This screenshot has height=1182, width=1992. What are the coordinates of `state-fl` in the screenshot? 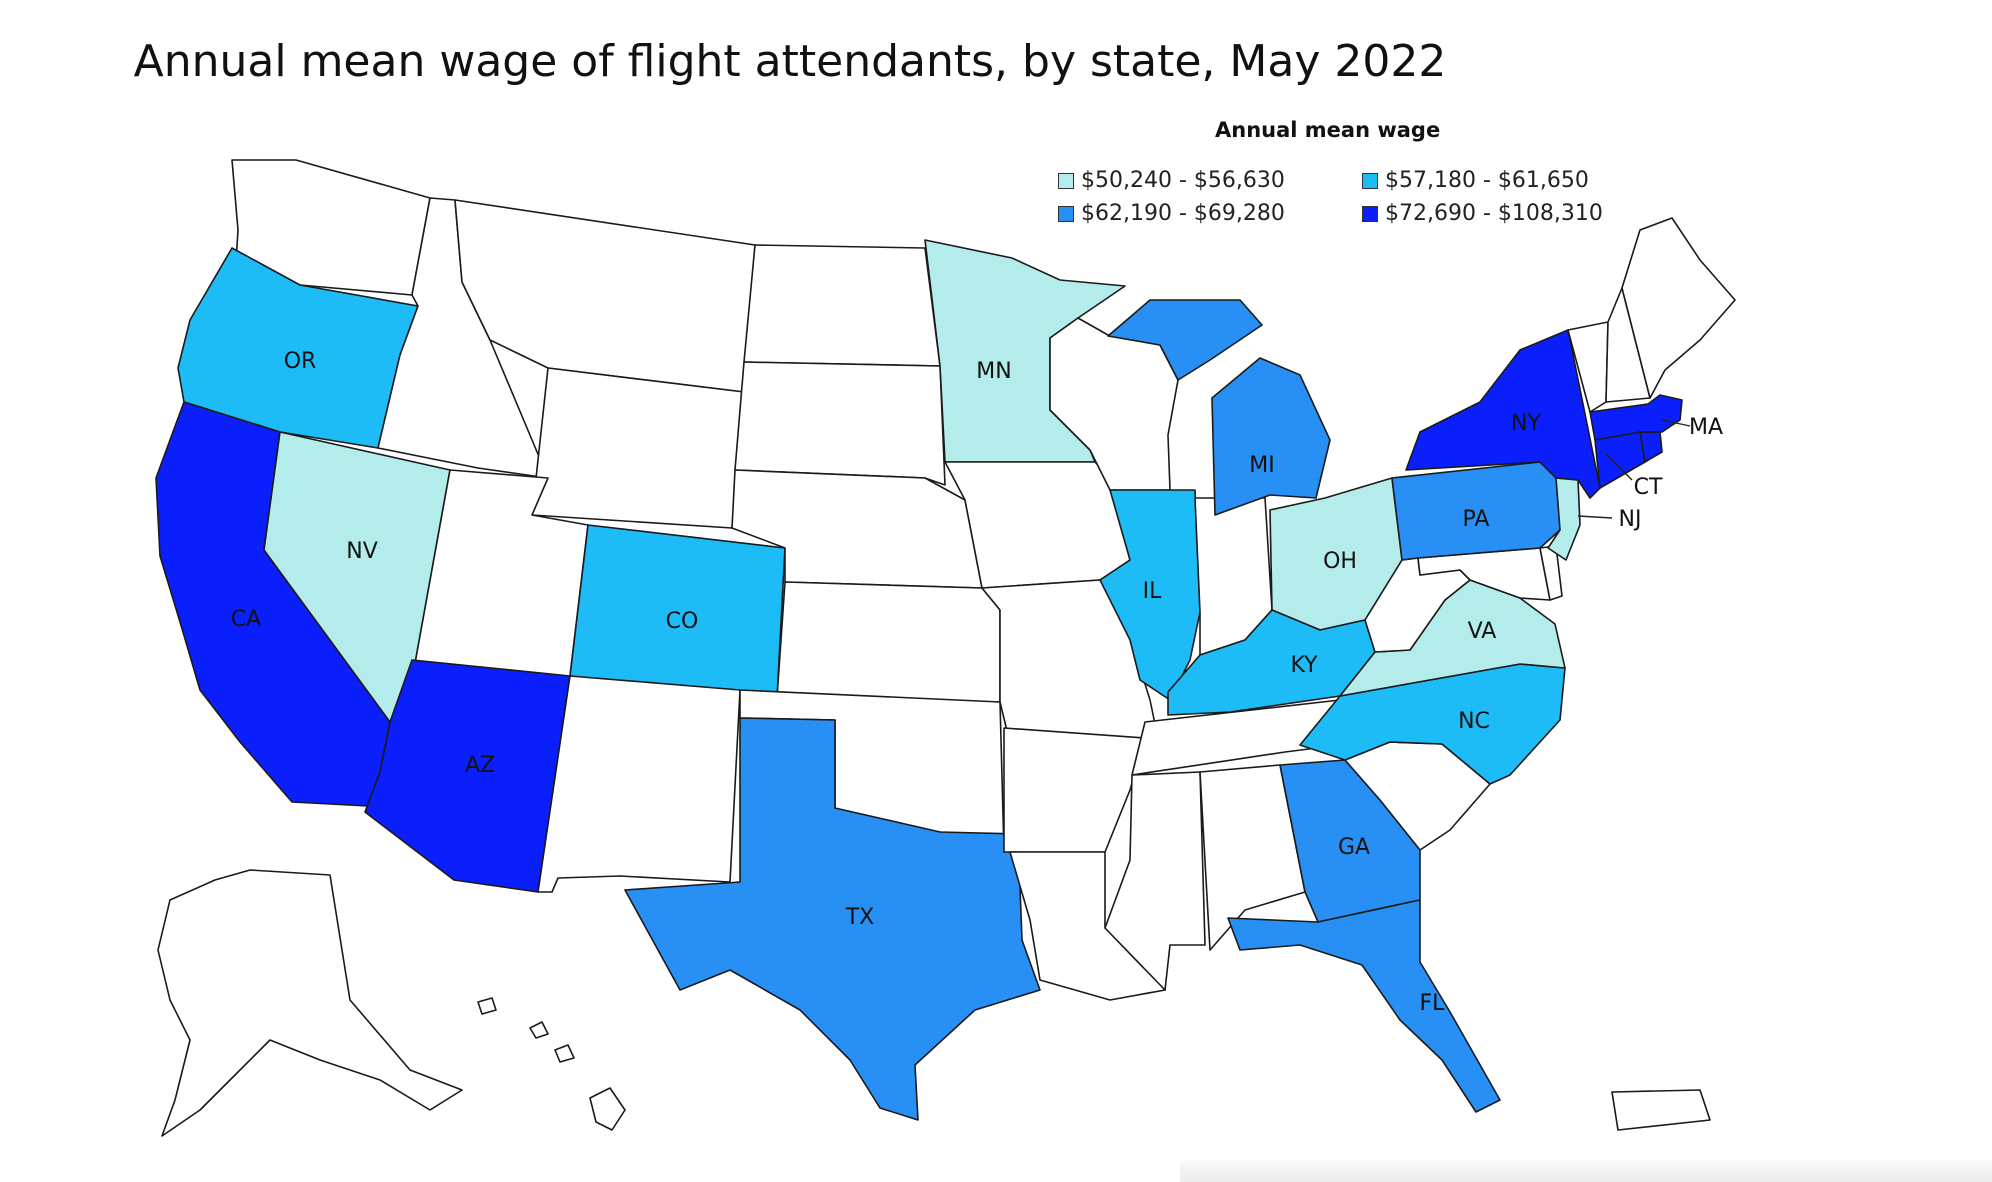 It's located at (1364, 1006).